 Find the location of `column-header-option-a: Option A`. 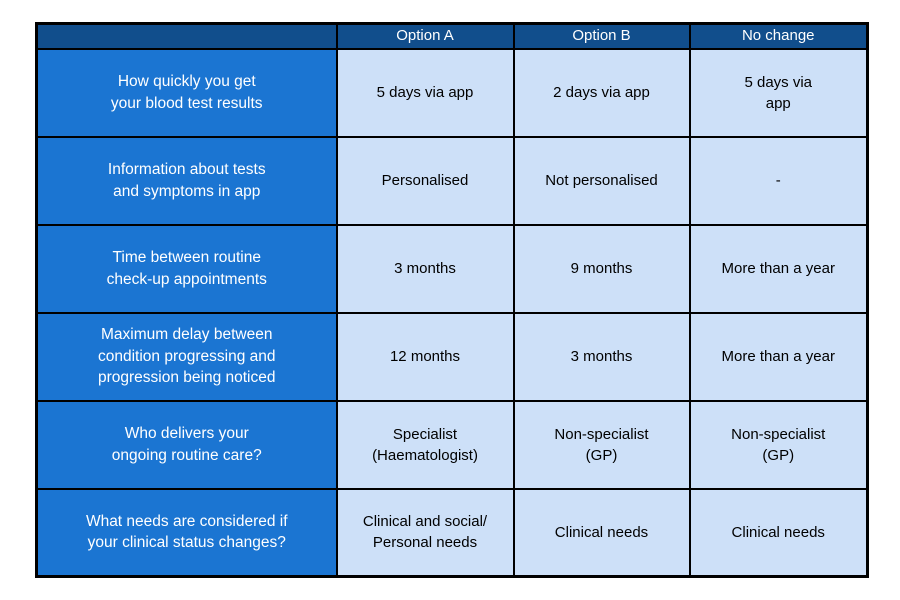

column-header-option-a: Option A is located at coordinates (425, 36).